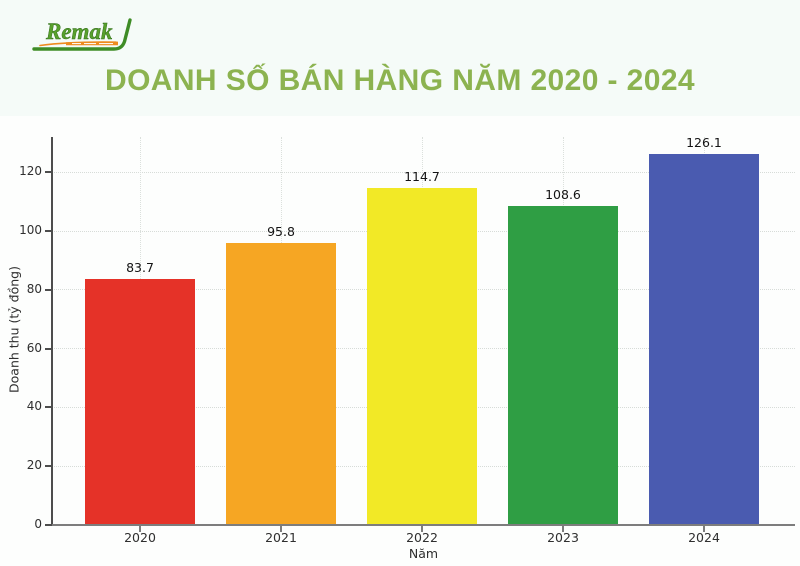 This screenshot has width=800, height=566. Describe the element at coordinates (281, 384) in the screenshot. I see `bar-2021` at that location.